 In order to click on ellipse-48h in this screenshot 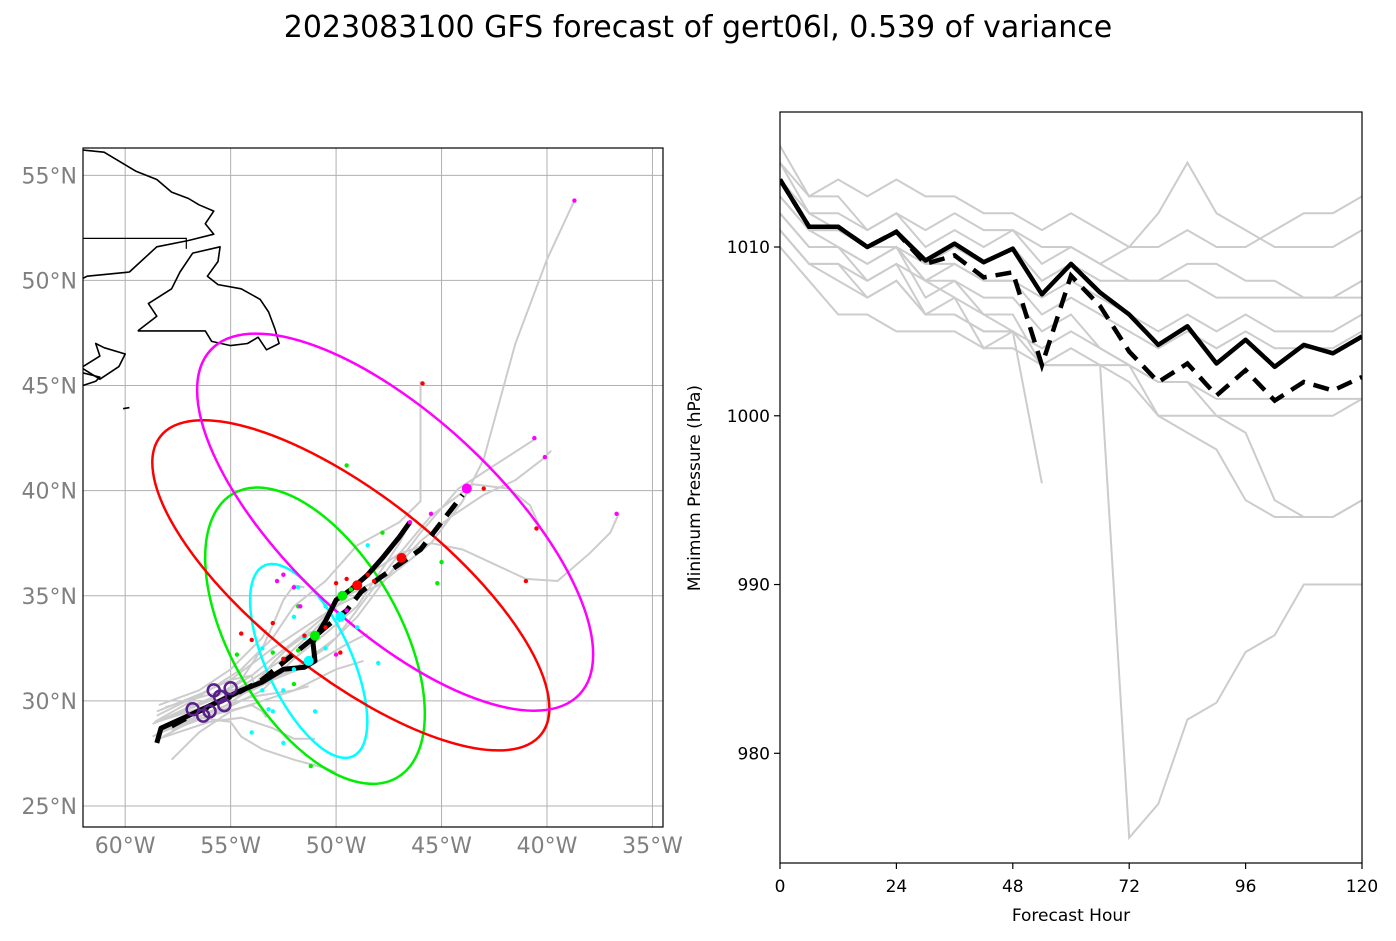, I will do `click(315, 636)`.